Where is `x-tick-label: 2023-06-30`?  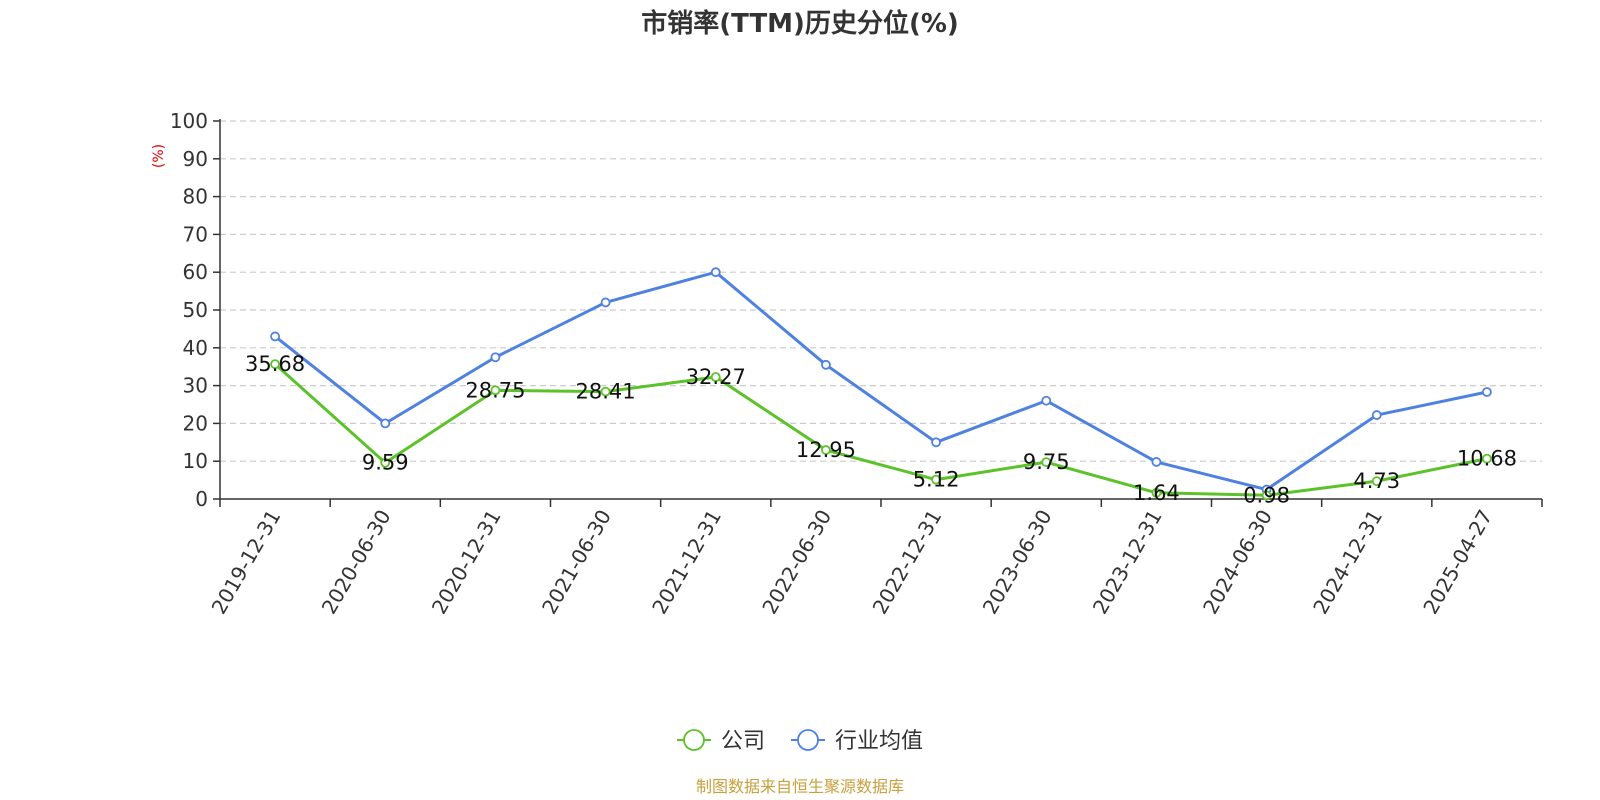 x-tick-label: 2023-06-30 is located at coordinates (1017, 562).